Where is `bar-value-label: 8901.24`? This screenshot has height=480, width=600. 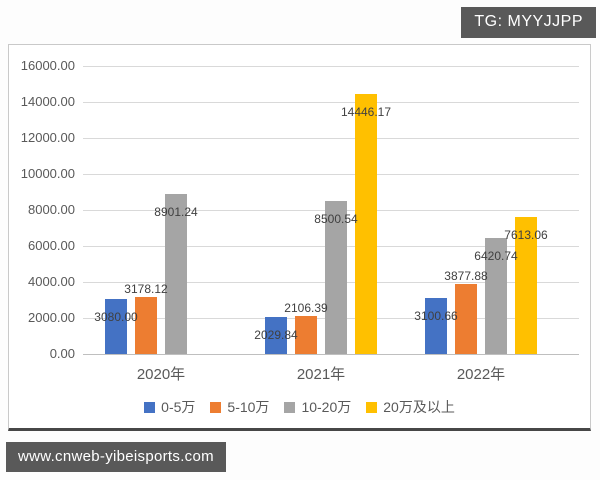 bar-value-label: 8901.24 is located at coordinates (176, 211).